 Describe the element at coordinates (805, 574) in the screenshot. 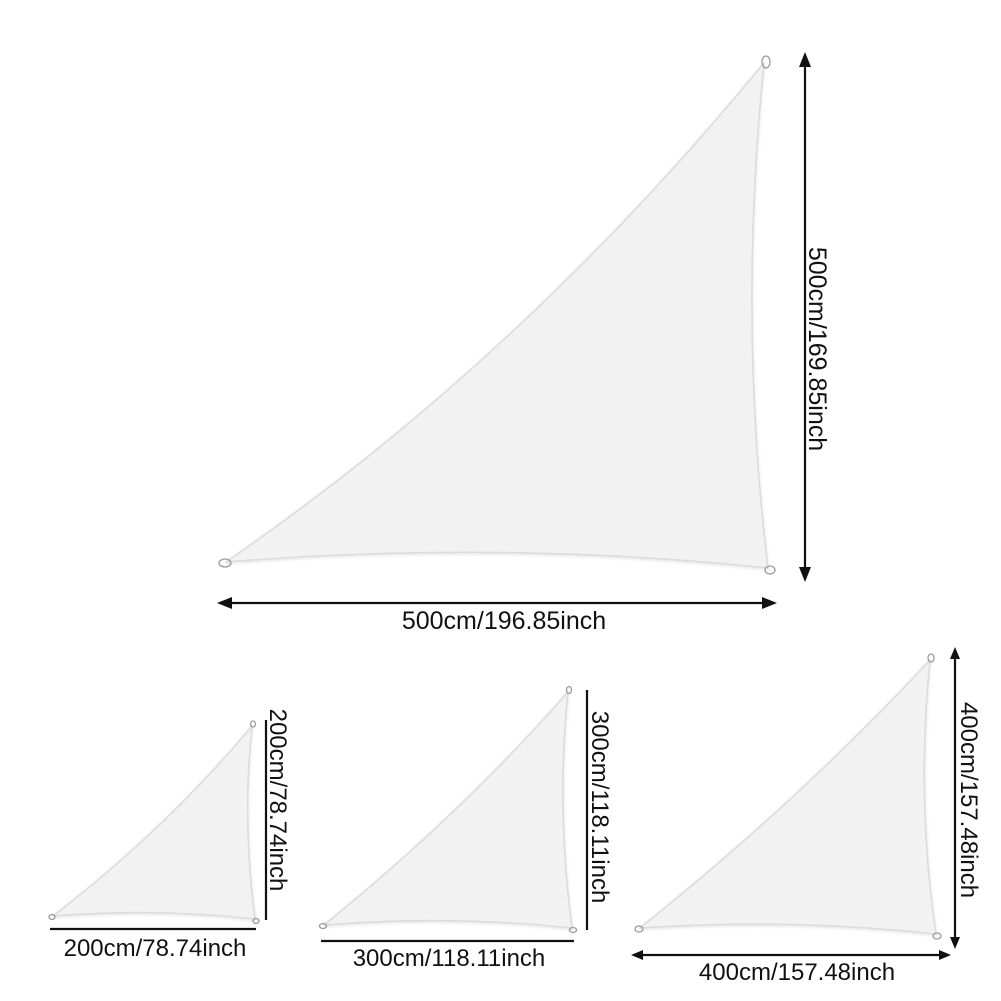

I see `large-height-arrow-bottom` at that location.